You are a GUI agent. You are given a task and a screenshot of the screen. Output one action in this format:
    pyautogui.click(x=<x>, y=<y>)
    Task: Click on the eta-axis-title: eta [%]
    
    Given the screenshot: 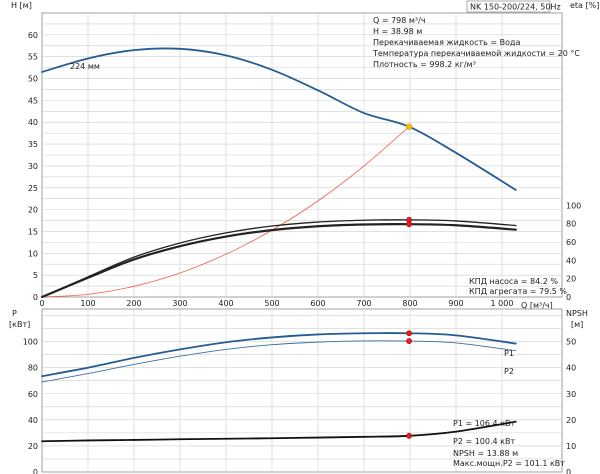 What is the action you would take?
    pyautogui.click(x=584, y=5)
    